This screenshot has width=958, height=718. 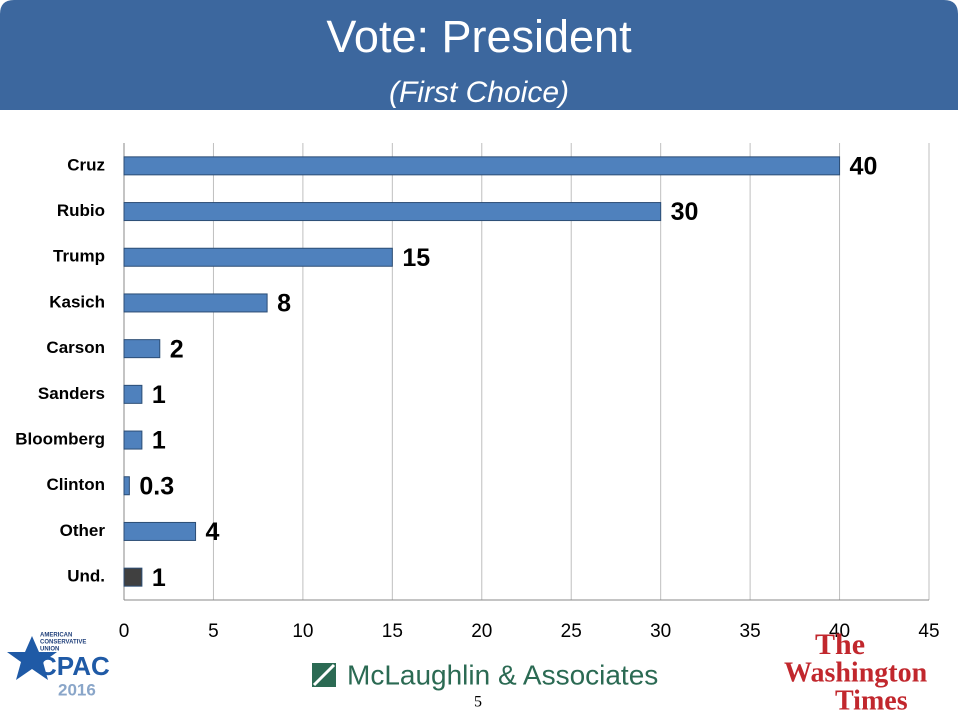 What do you see at coordinates (56, 636) in the screenshot?
I see `logo-text: AMERICAN` at bounding box center [56, 636].